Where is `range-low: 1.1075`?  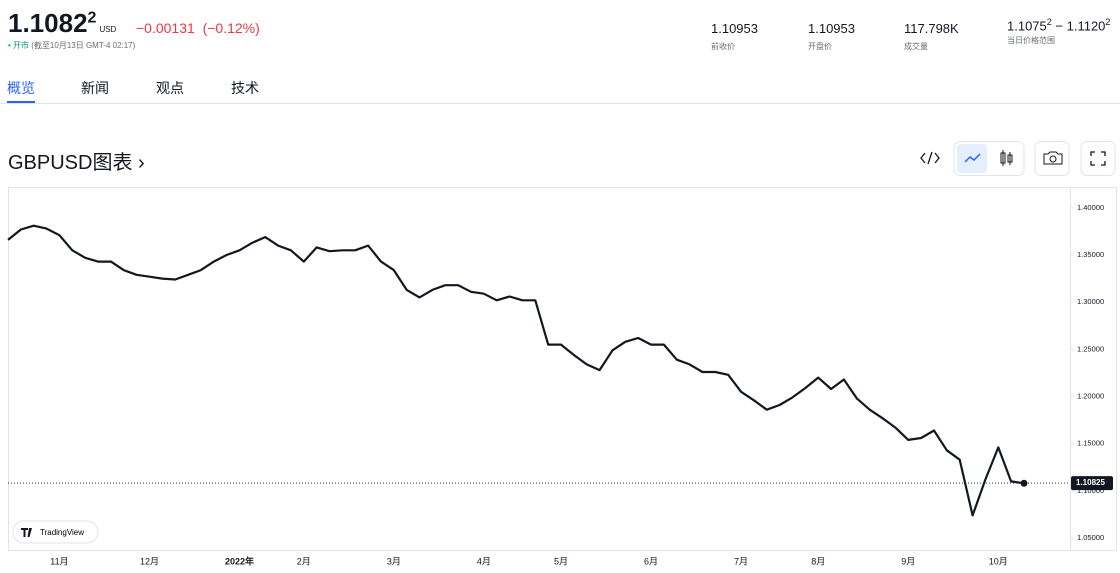
range-low: 1.1075 is located at coordinates (1027, 26).